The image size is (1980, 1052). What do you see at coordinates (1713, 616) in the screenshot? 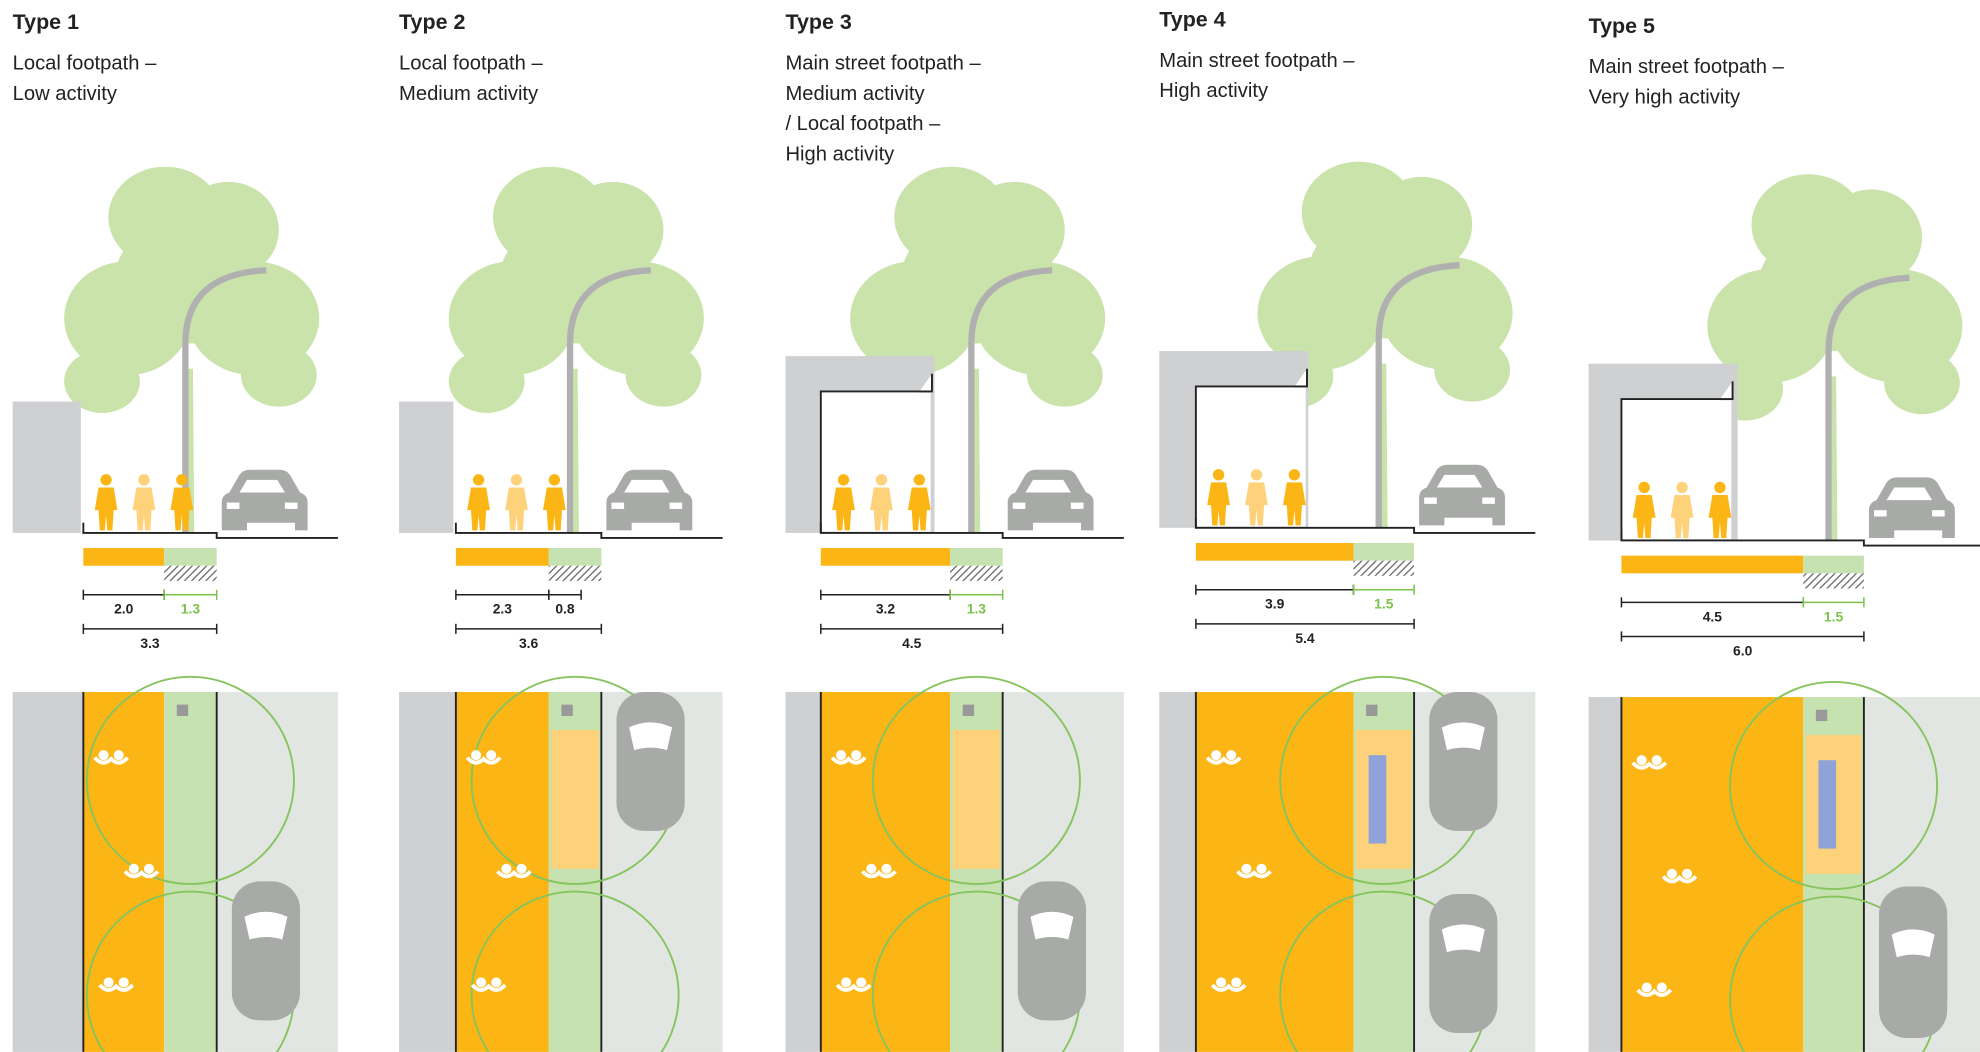
I see `footpath-width: 4.5` at bounding box center [1713, 616].